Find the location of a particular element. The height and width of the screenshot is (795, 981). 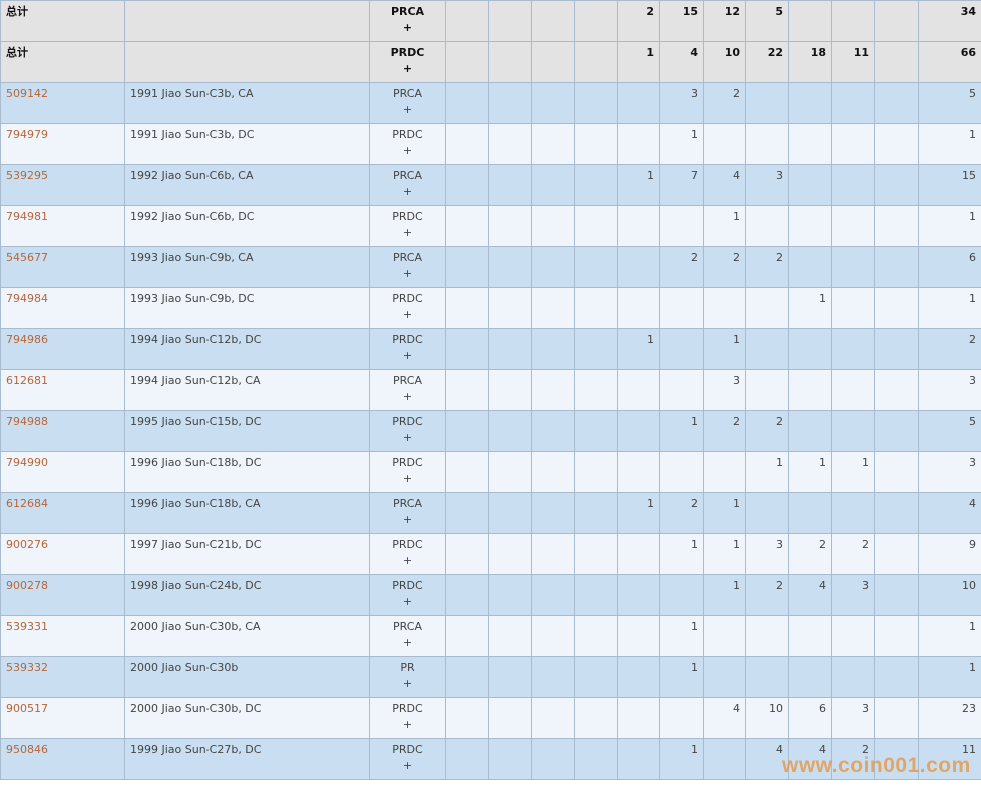

id-cell: 950846 is located at coordinates (62, 759).